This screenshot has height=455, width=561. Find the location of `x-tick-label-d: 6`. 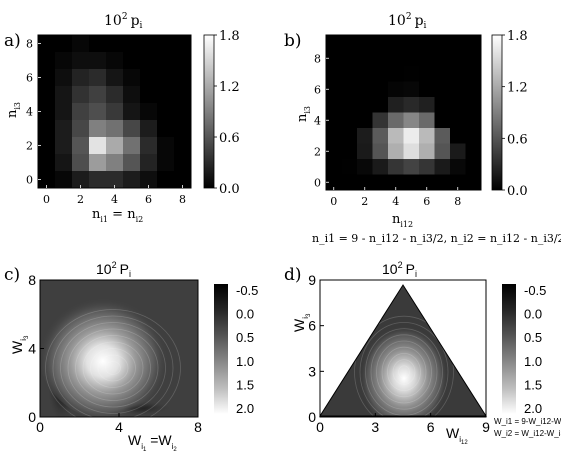

x-tick-label-d: 6 is located at coordinates (431, 427).